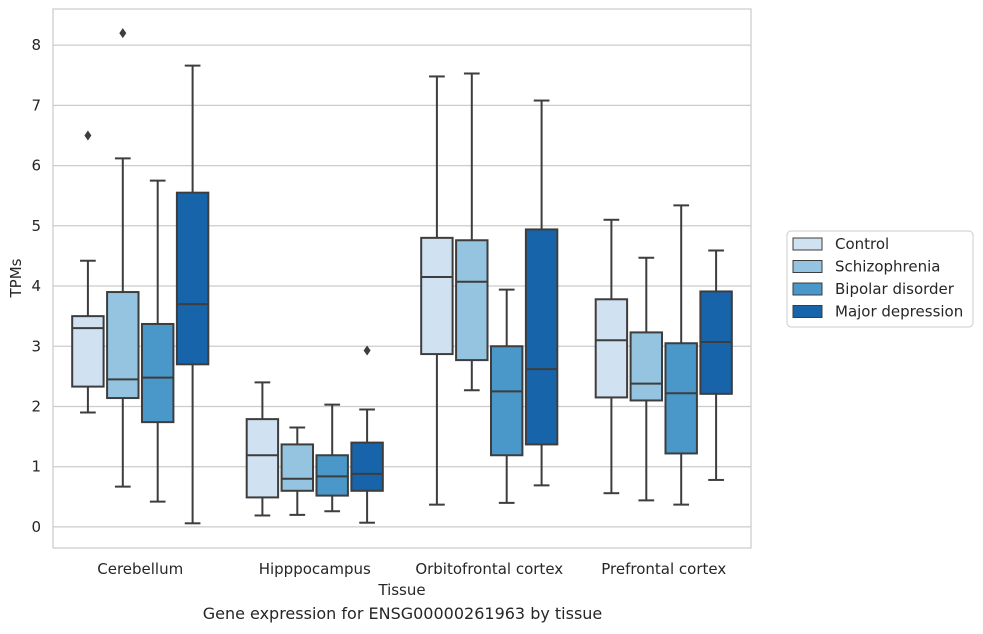 The height and width of the screenshot is (634, 983). I want to click on y-tick-label: 3, so click(36, 346).